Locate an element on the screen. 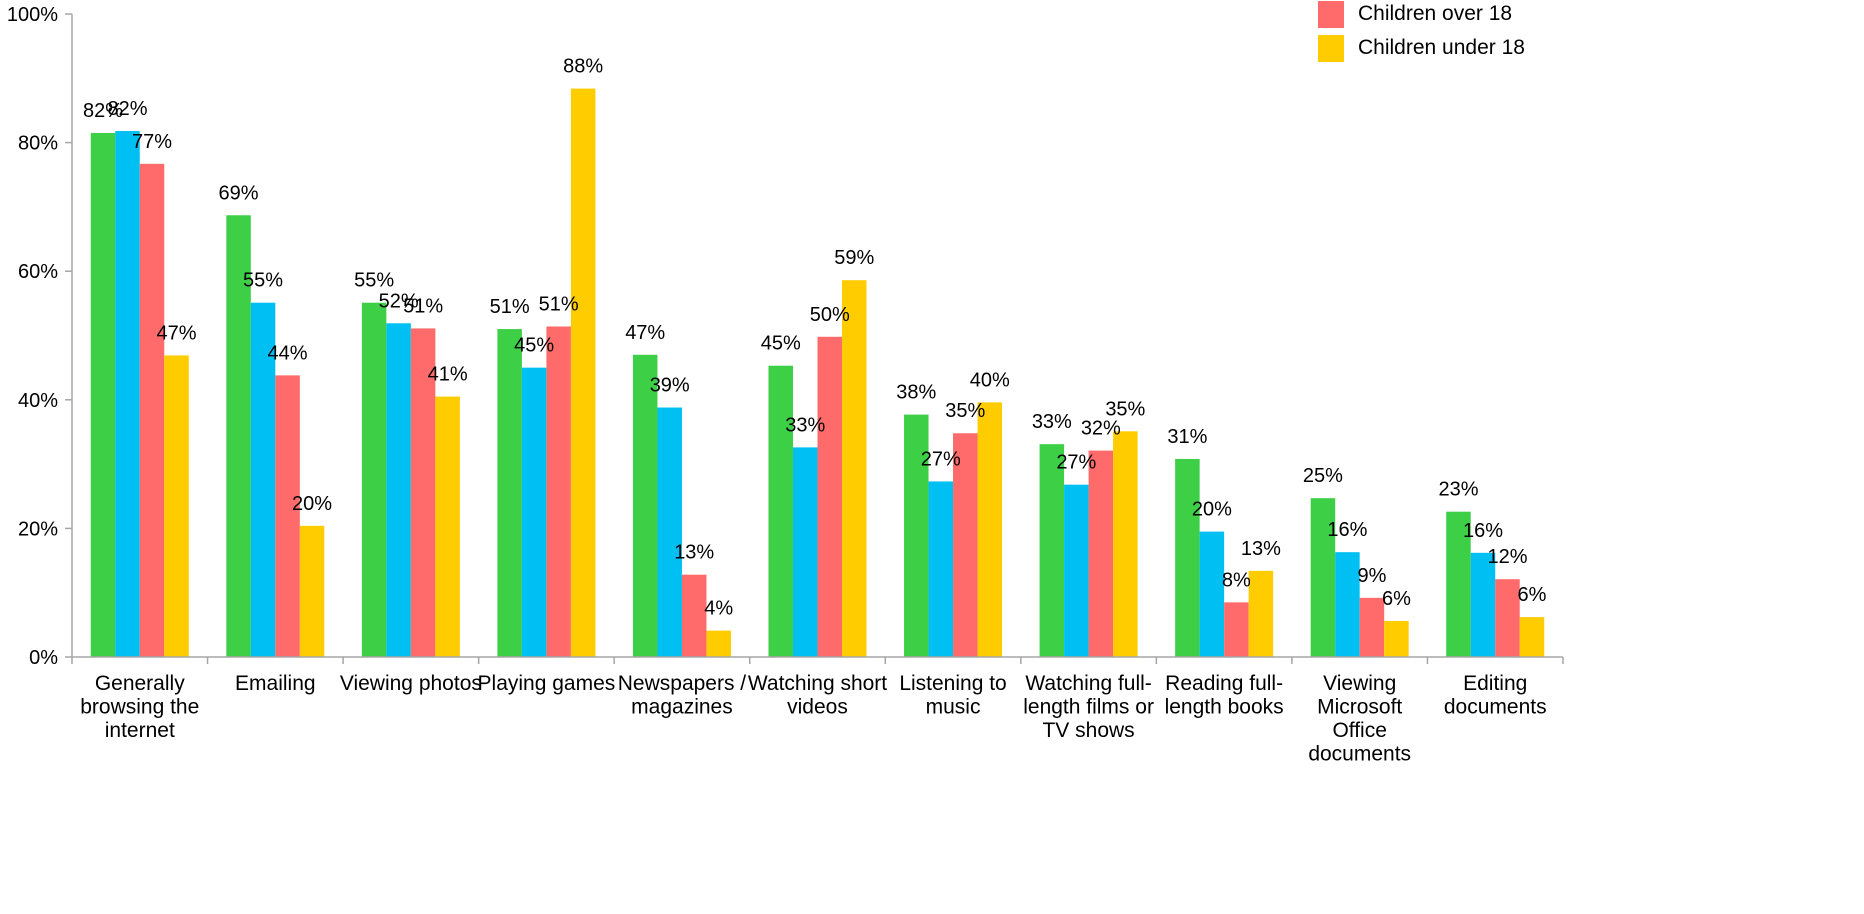 The width and height of the screenshot is (1864, 914). data-label: 69% is located at coordinates (239, 193).